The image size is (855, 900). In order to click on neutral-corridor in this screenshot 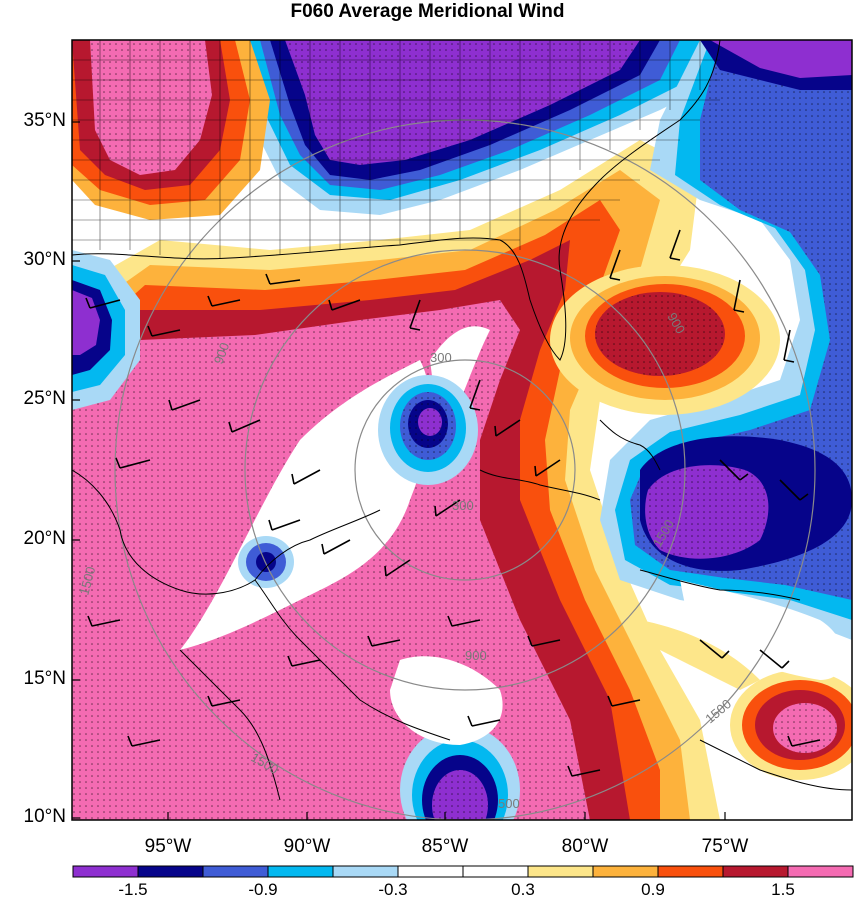, I will do `click(305, 505)`.